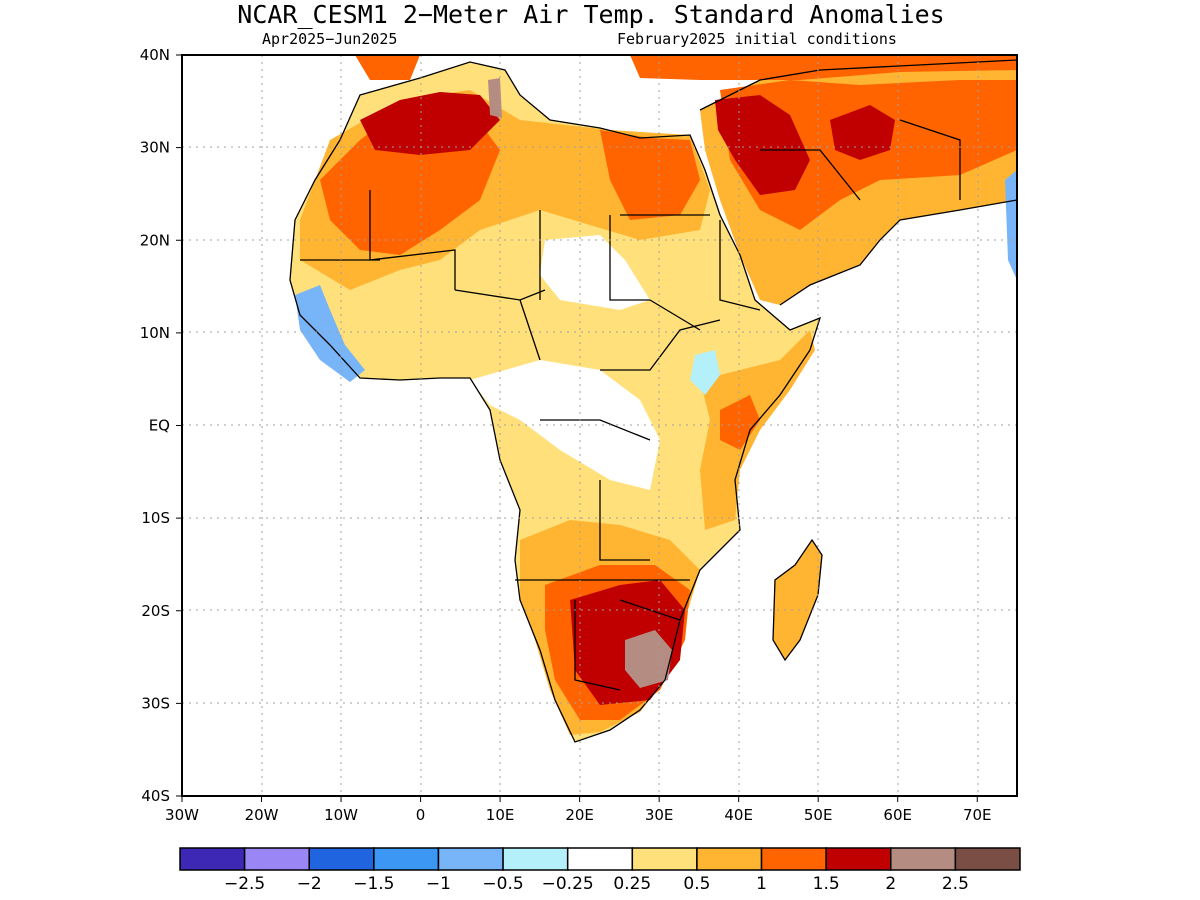 This screenshot has width=1200, height=900. Describe the element at coordinates (341, 815) in the screenshot. I see `lon-tick-label: 10W` at that location.